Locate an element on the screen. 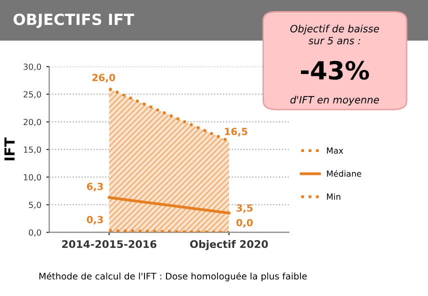 The width and height of the screenshot is (428, 296). data-label: 6,3 is located at coordinates (94, 187).